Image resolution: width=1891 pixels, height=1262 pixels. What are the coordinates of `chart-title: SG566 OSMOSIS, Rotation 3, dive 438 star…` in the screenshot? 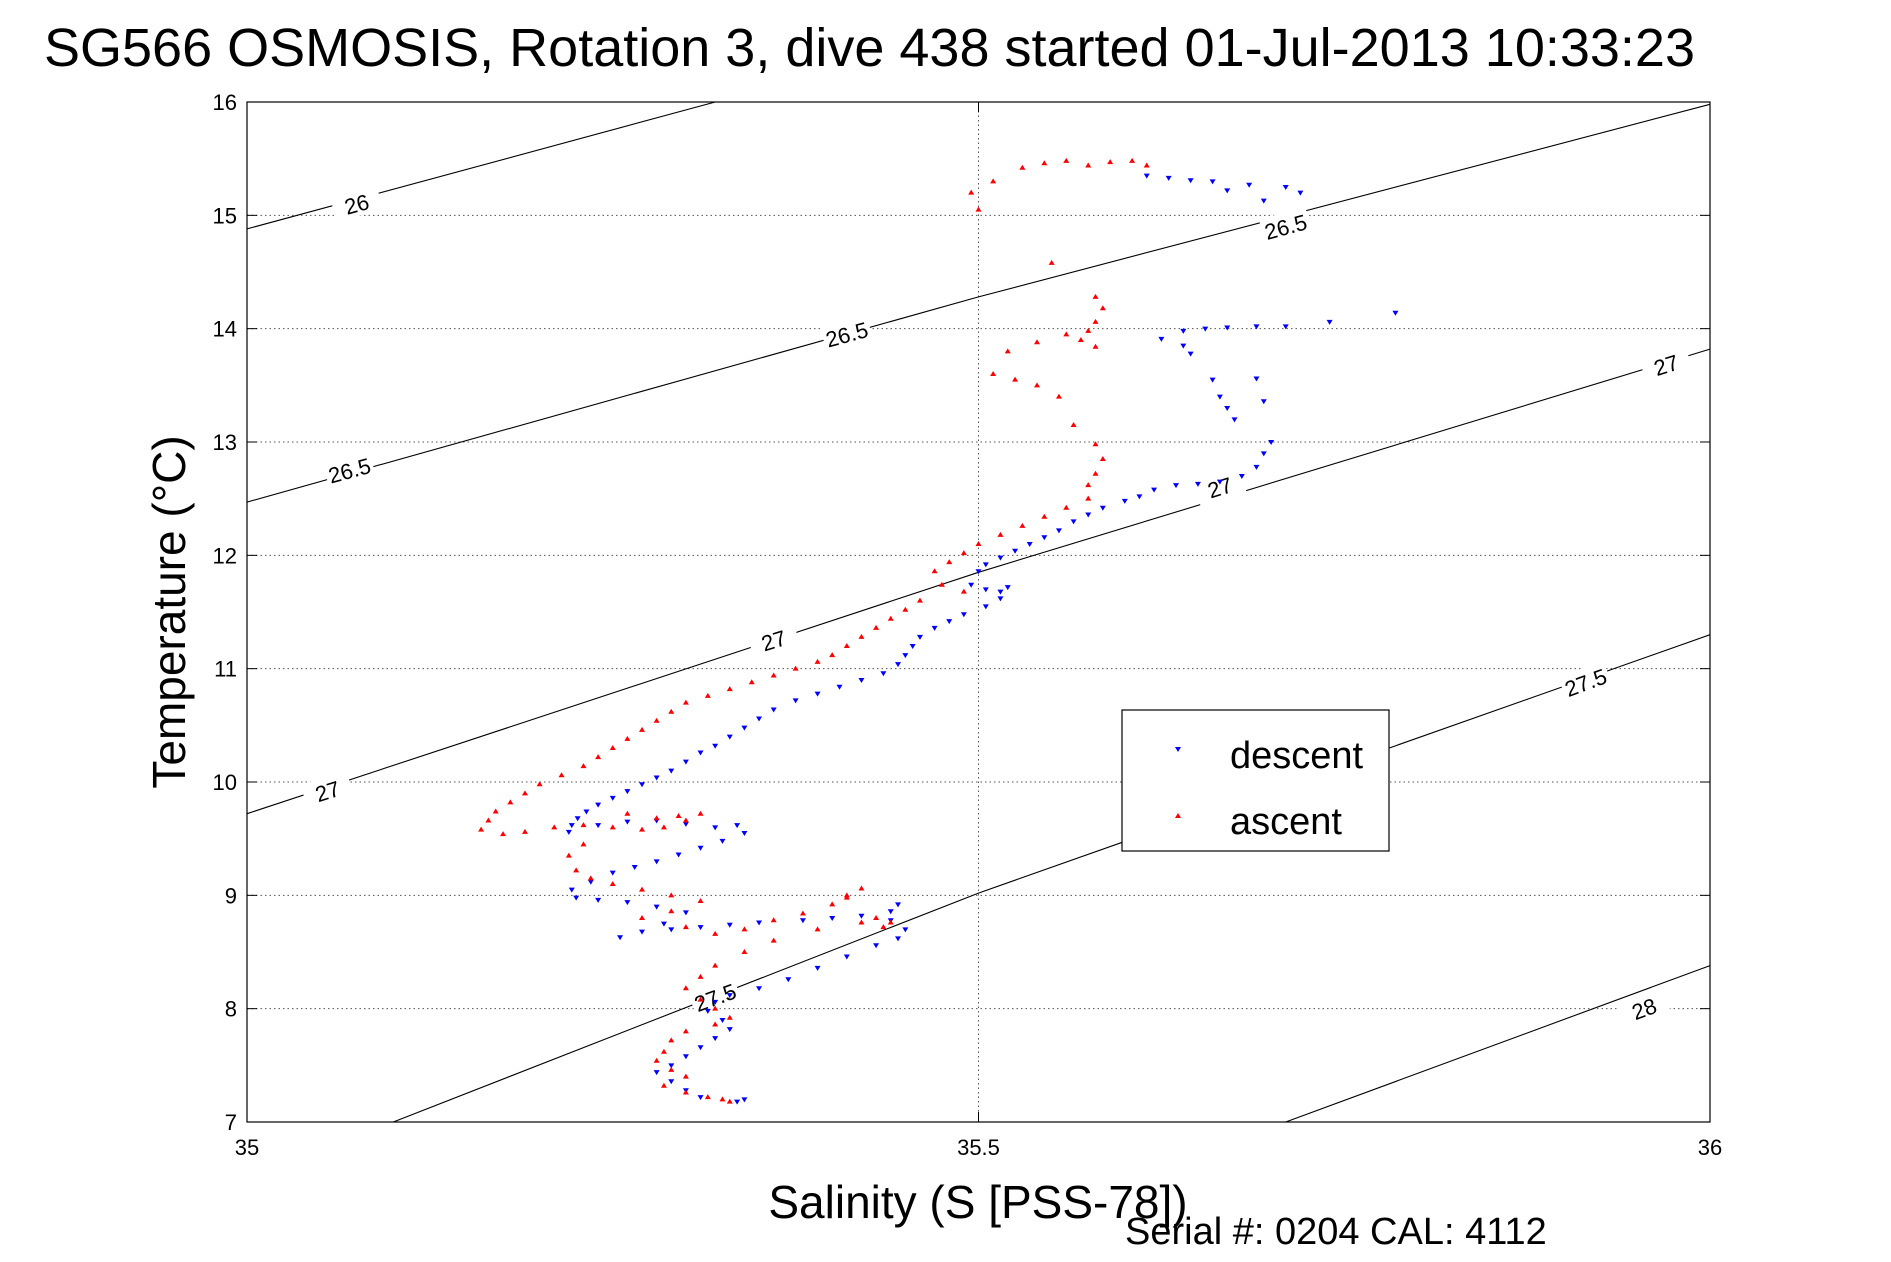 It's located at (869, 48).